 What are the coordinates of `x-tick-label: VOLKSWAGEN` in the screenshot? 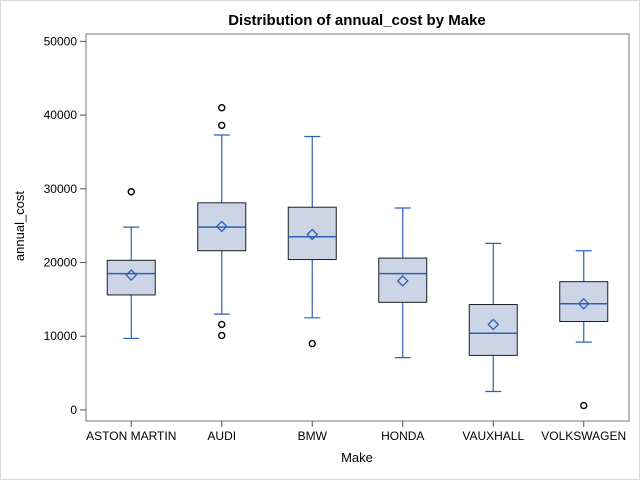 It's located at (583, 436).